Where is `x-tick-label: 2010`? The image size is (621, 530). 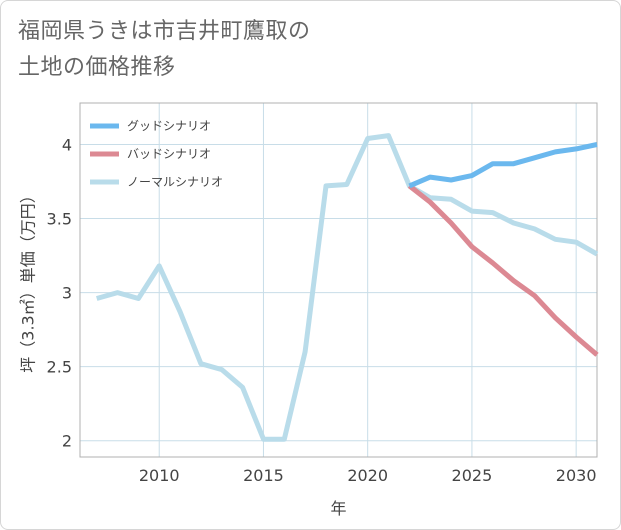 x-tick-label: 2010 is located at coordinates (159, 475).